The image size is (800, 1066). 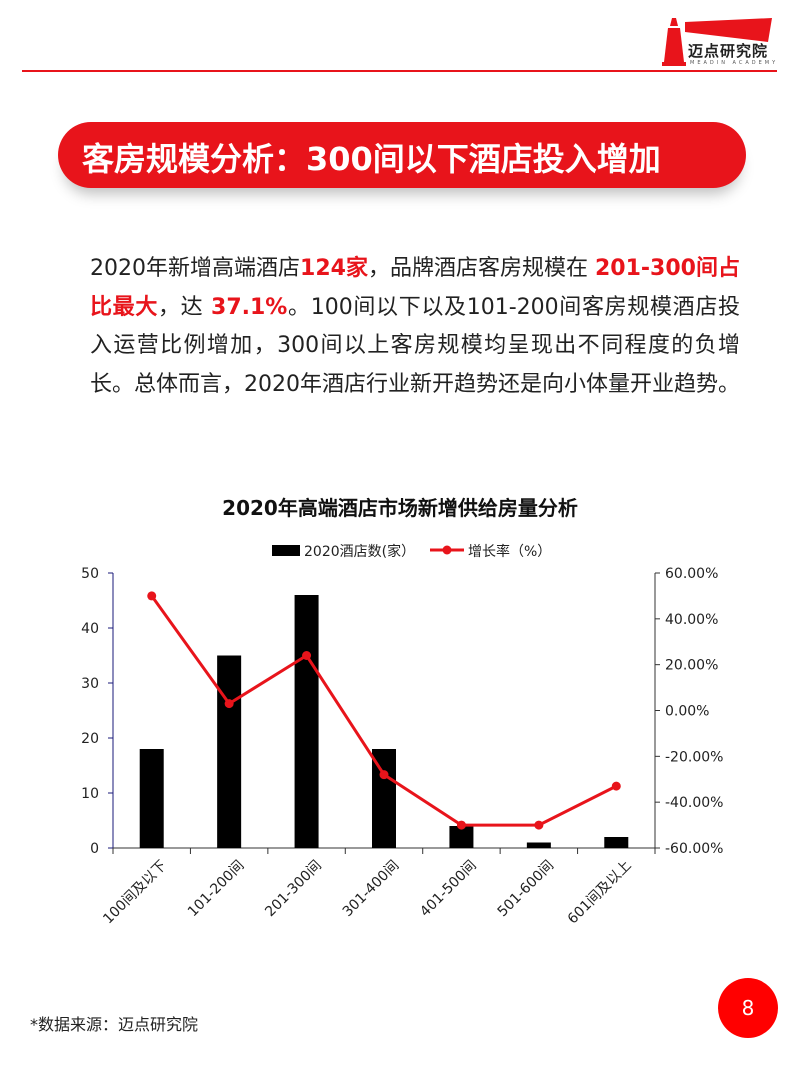 I want to click on right-tick-label: 60.00%, so click(x=691, y=574).